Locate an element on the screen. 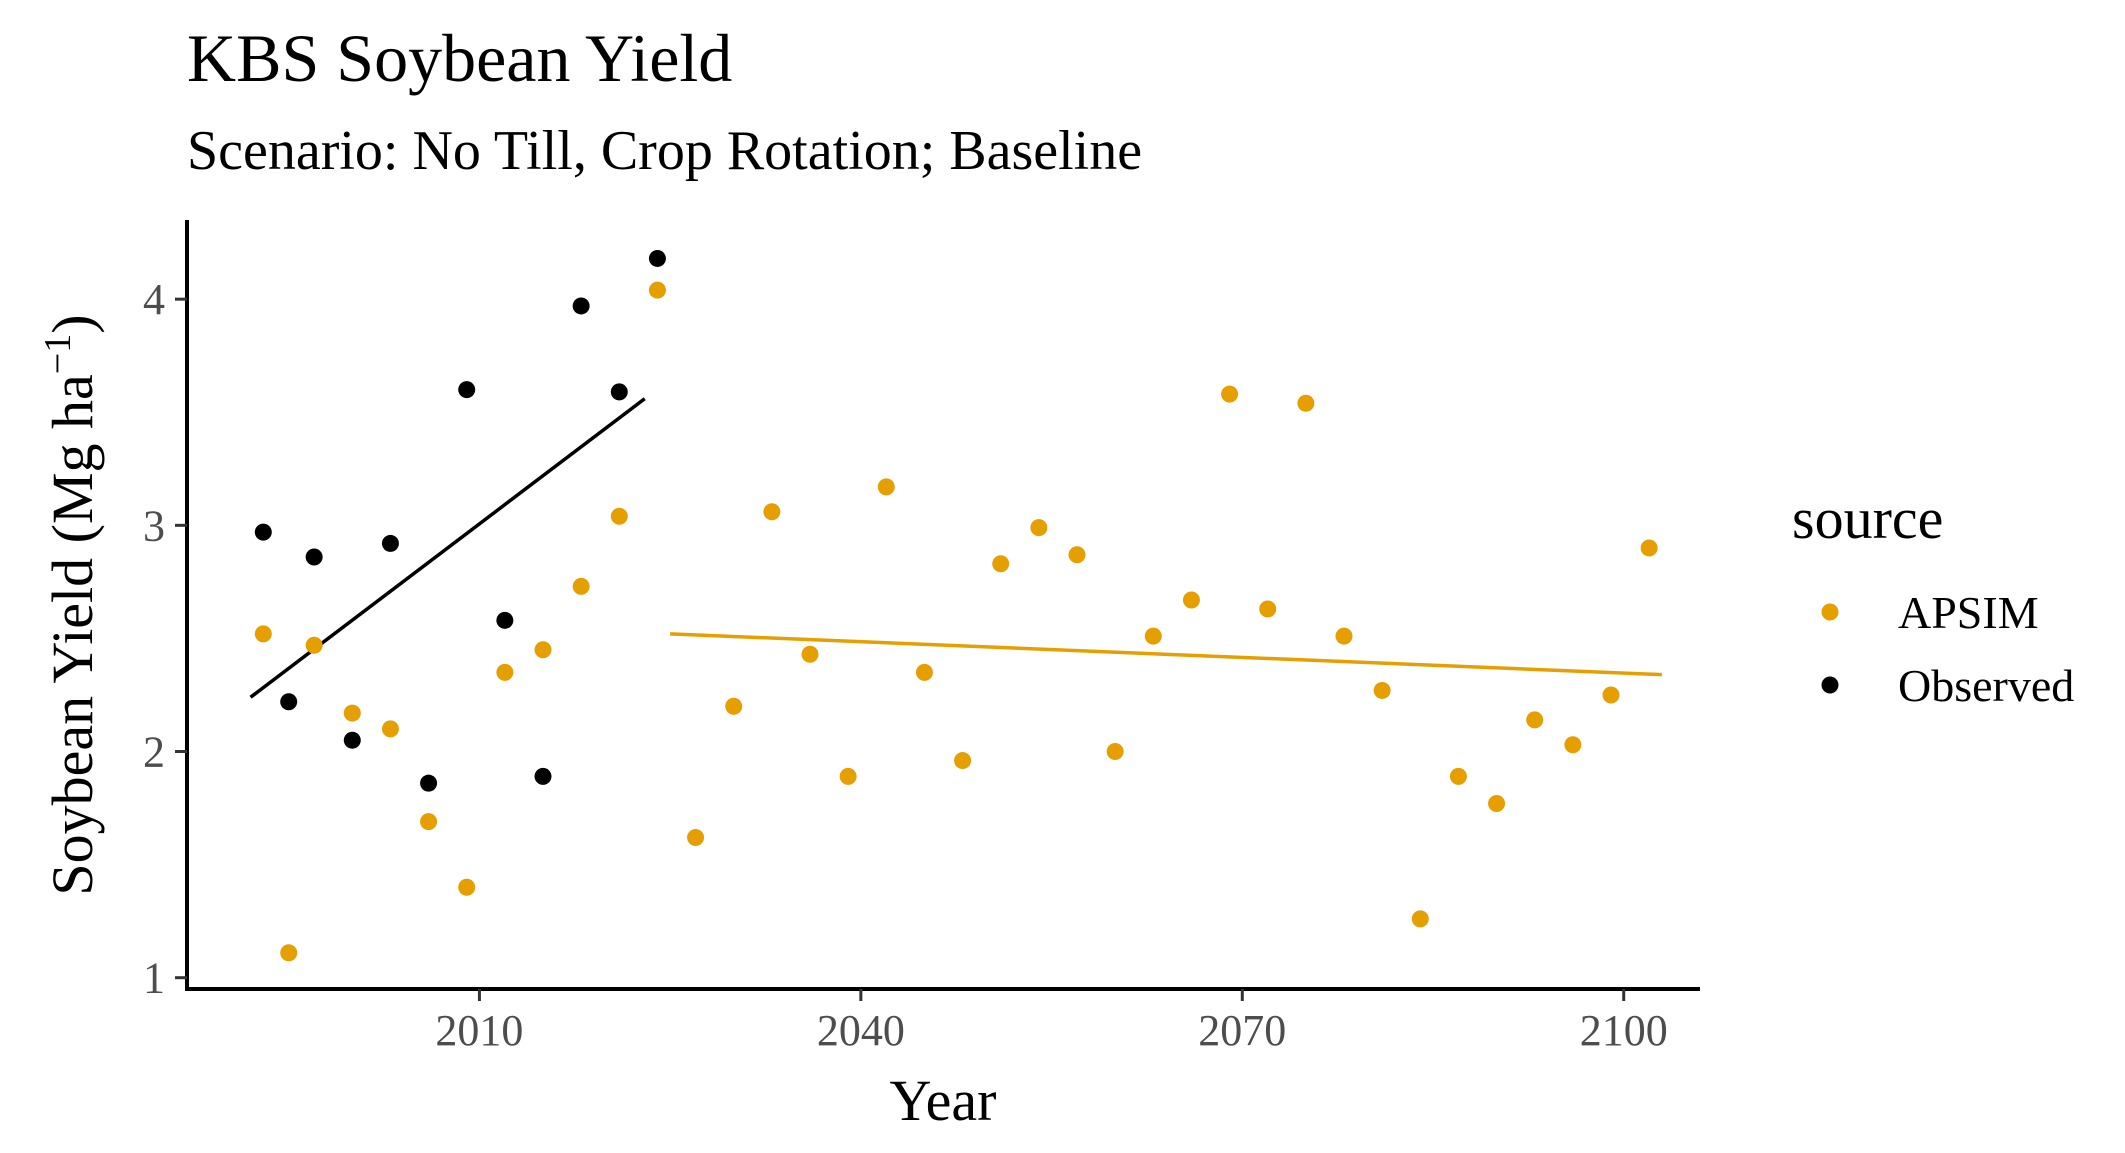  y-axis-title-close: ) is located at coordinates (72, 323).